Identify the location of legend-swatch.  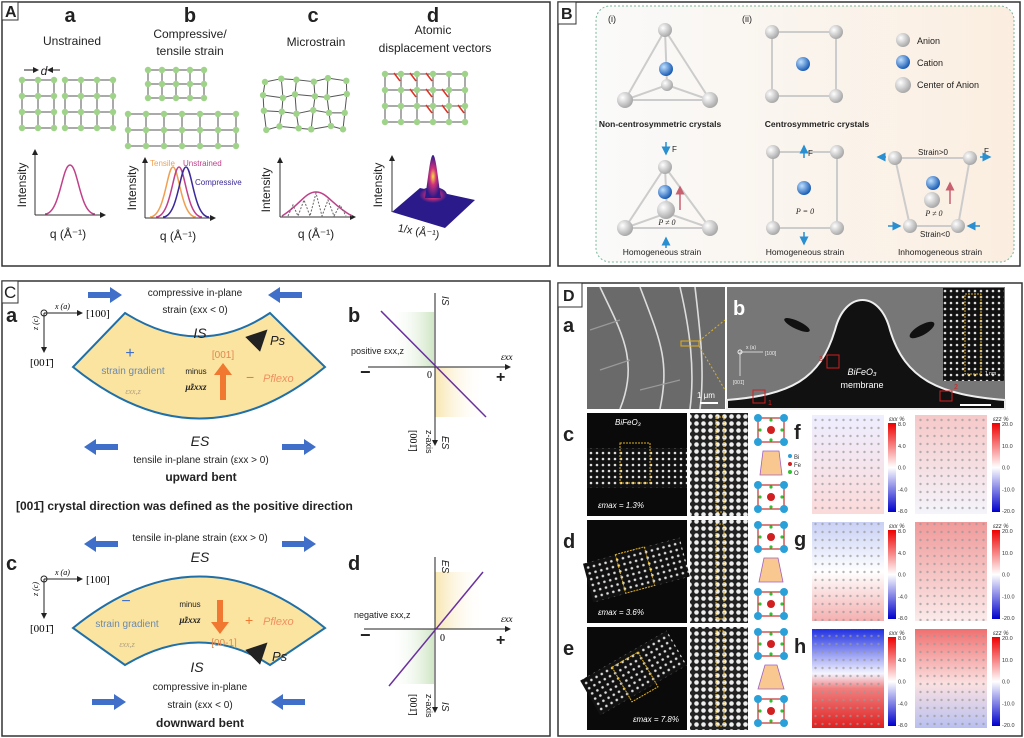
(790, 464).